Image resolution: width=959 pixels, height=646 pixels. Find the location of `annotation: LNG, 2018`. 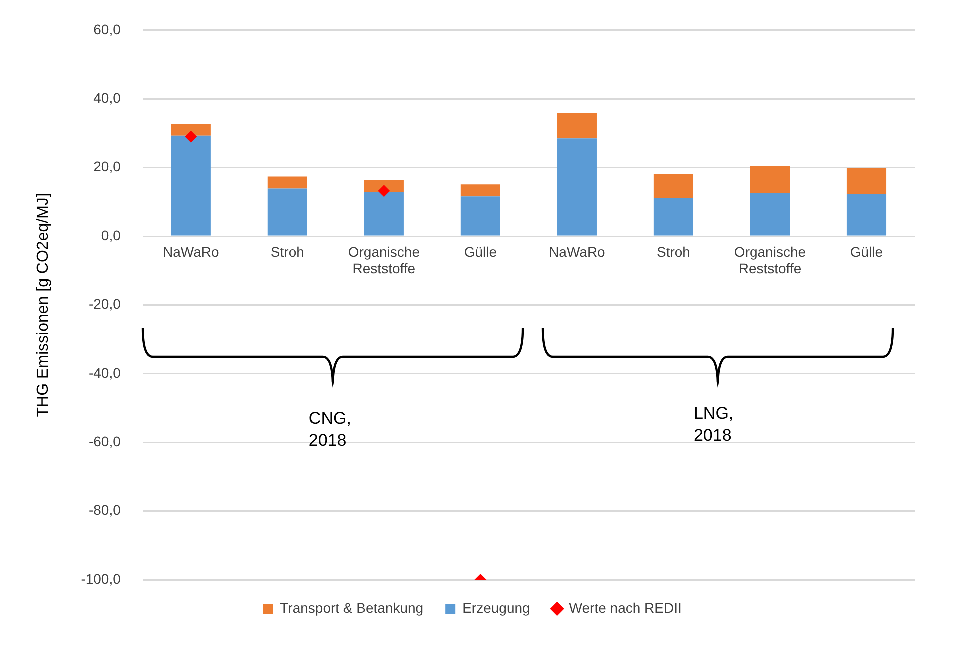

annotation: LNG, 2018 is located at coordinates (714, 425).